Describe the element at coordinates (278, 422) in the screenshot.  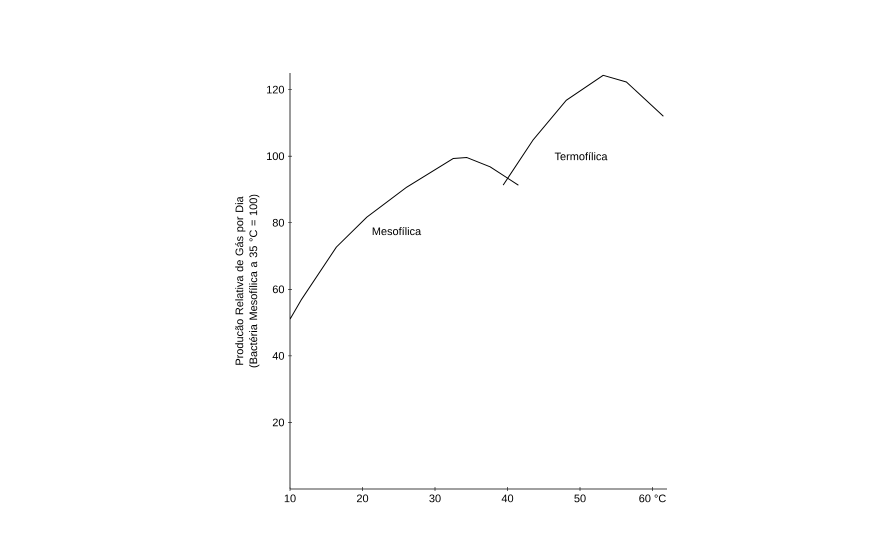
I see `y-tick-label: 20` at that location.